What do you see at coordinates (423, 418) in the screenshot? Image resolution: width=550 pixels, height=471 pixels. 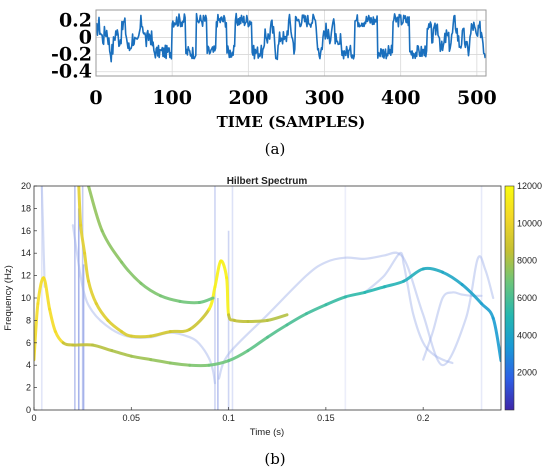 I see `panel-b-x-tick-label: 0.2` at bounding box center [423, 418].